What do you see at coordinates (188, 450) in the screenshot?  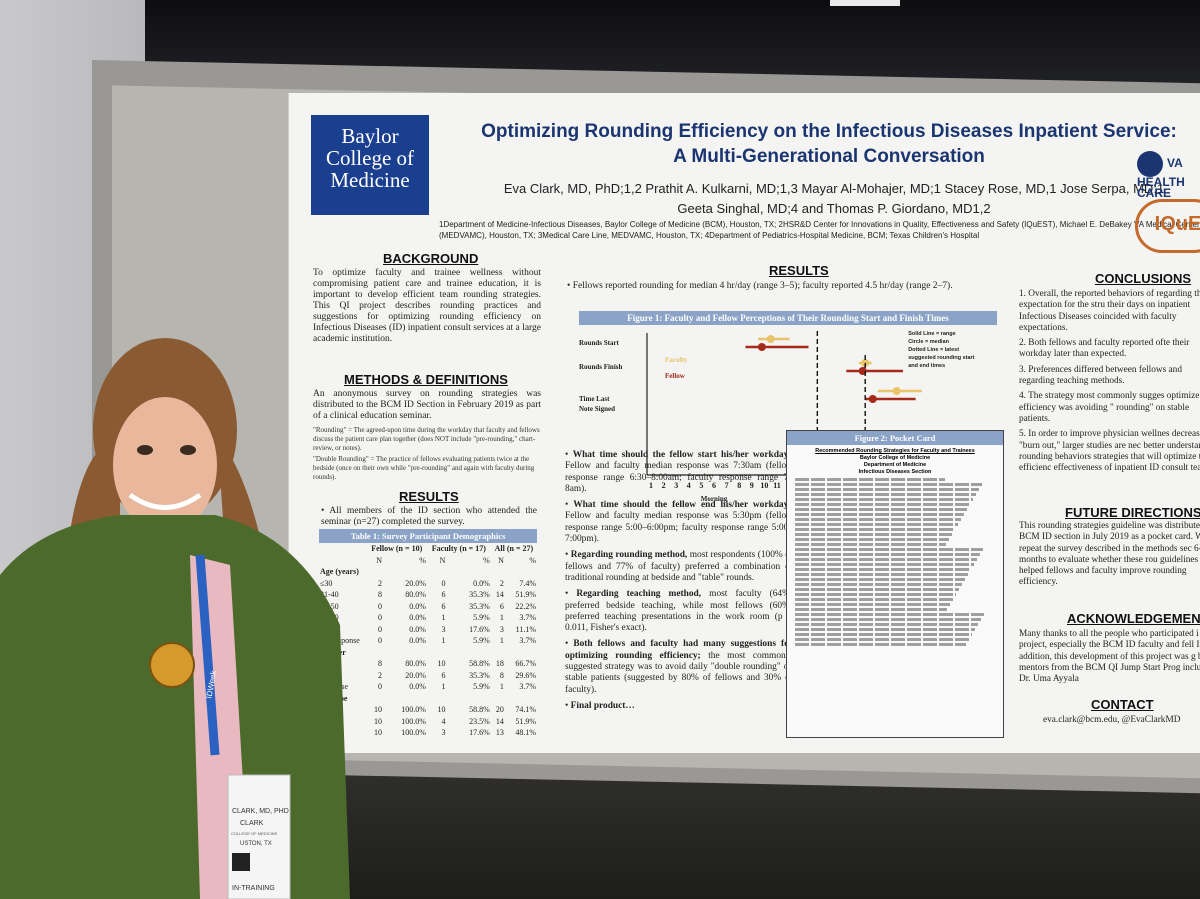 I see `right-eye` at bounding box center [188, 450].